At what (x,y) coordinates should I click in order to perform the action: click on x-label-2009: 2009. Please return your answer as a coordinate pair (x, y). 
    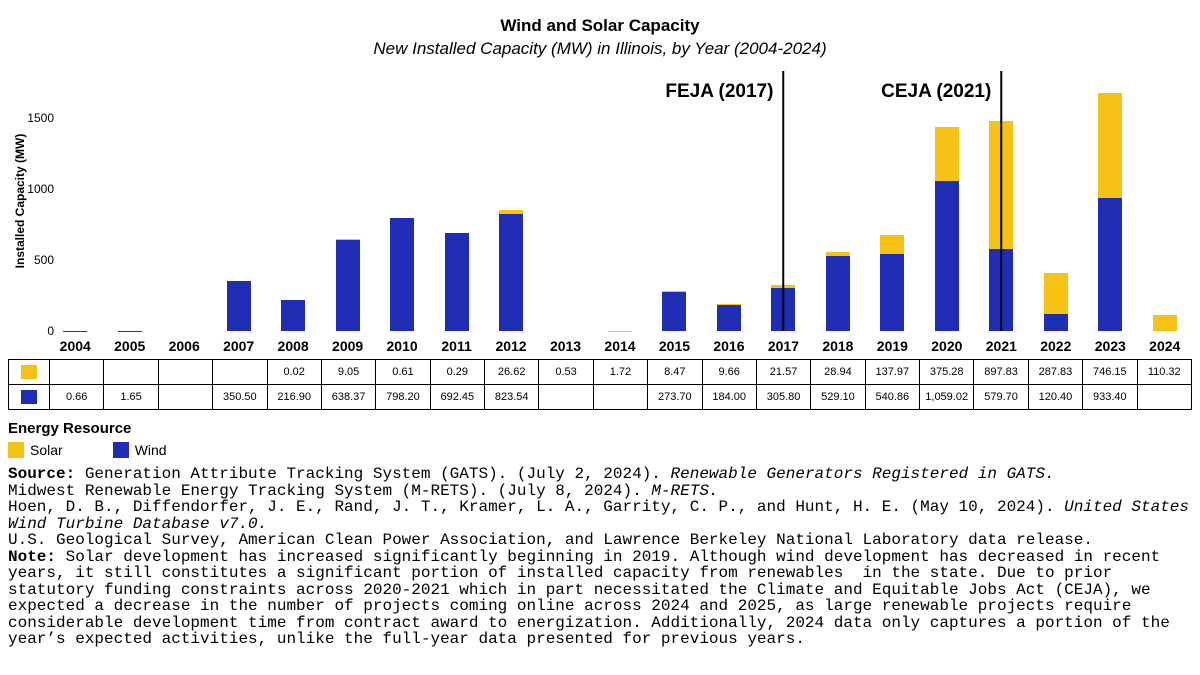
    Looking at the image, I should click on (348, 346).